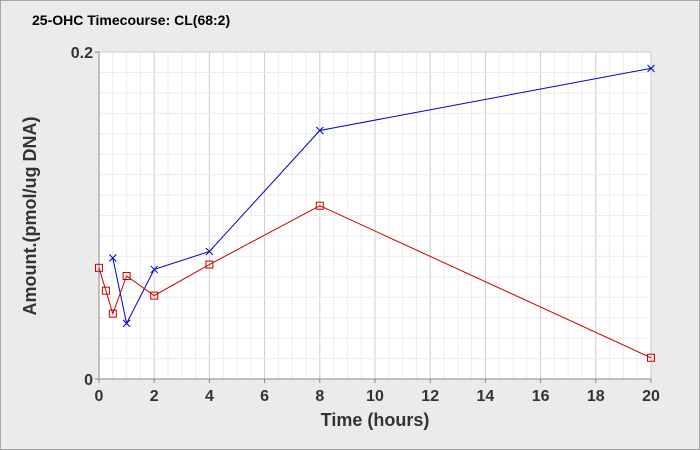 The image size is (700, 450). I want to click on x-tick-label: 20, so click(651, 396).